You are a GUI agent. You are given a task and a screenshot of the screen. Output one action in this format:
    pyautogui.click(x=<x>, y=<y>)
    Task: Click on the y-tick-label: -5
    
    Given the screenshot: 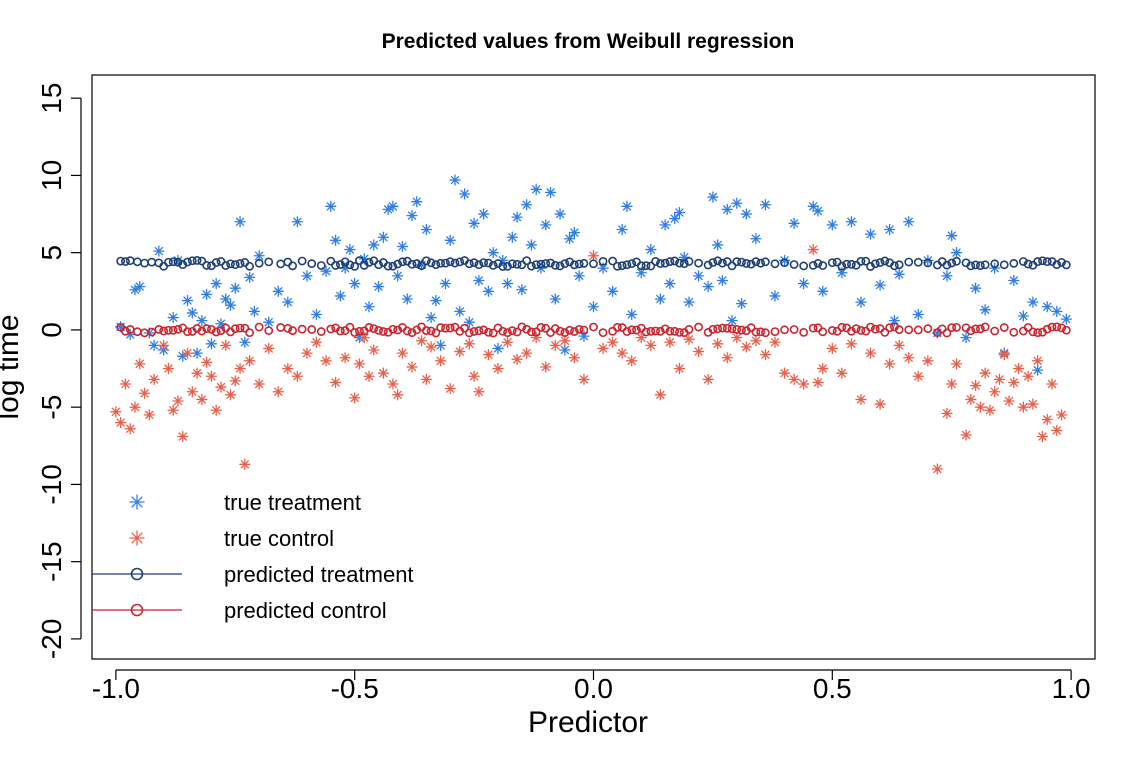 What is the action you would take?
    pyautogui.click(x=51, y=407)
    